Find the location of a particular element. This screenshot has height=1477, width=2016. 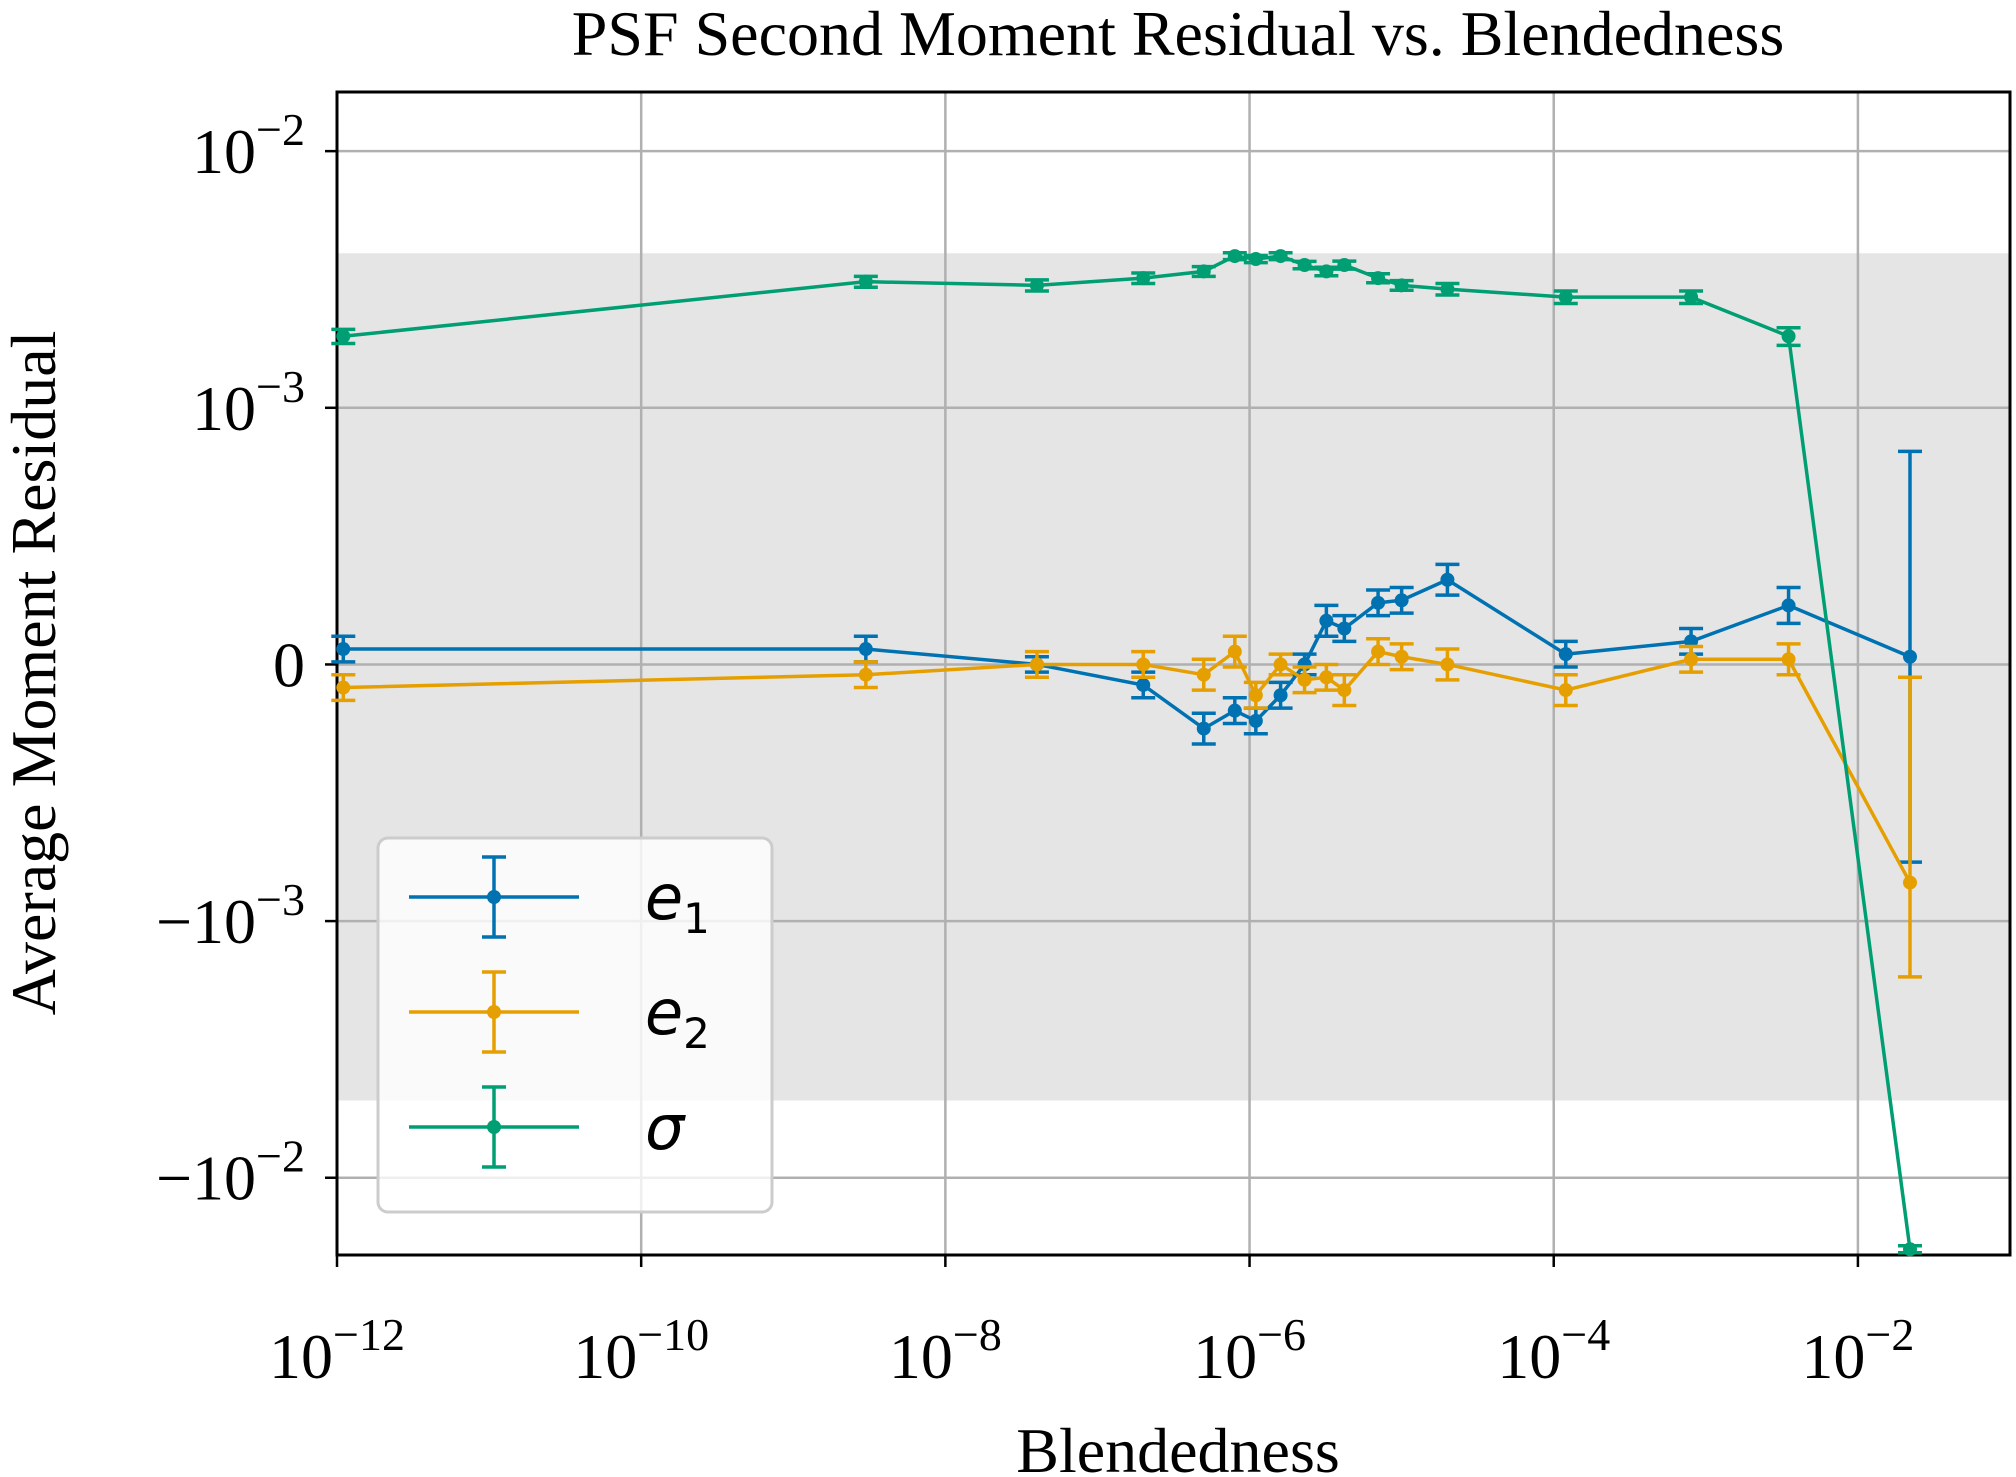

y-tick-label: 0 is located at coordinates (289, 664).